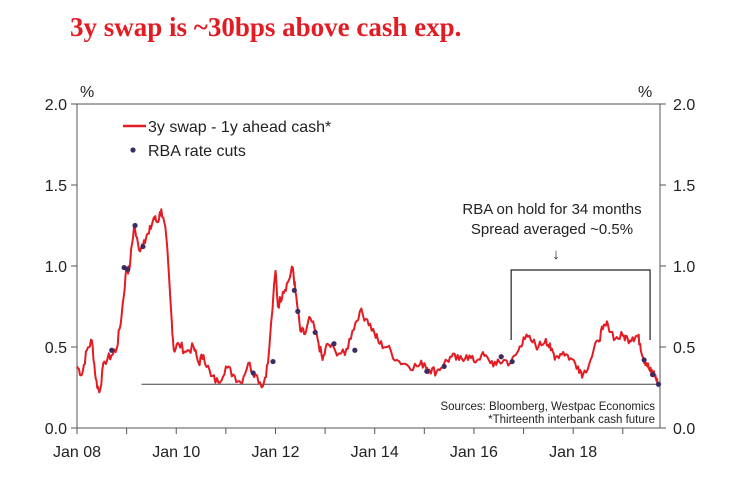  Describe the element at coordinates (684, 429) in the screenshot. I see `y-tick-label-right: 0.0` at that location.